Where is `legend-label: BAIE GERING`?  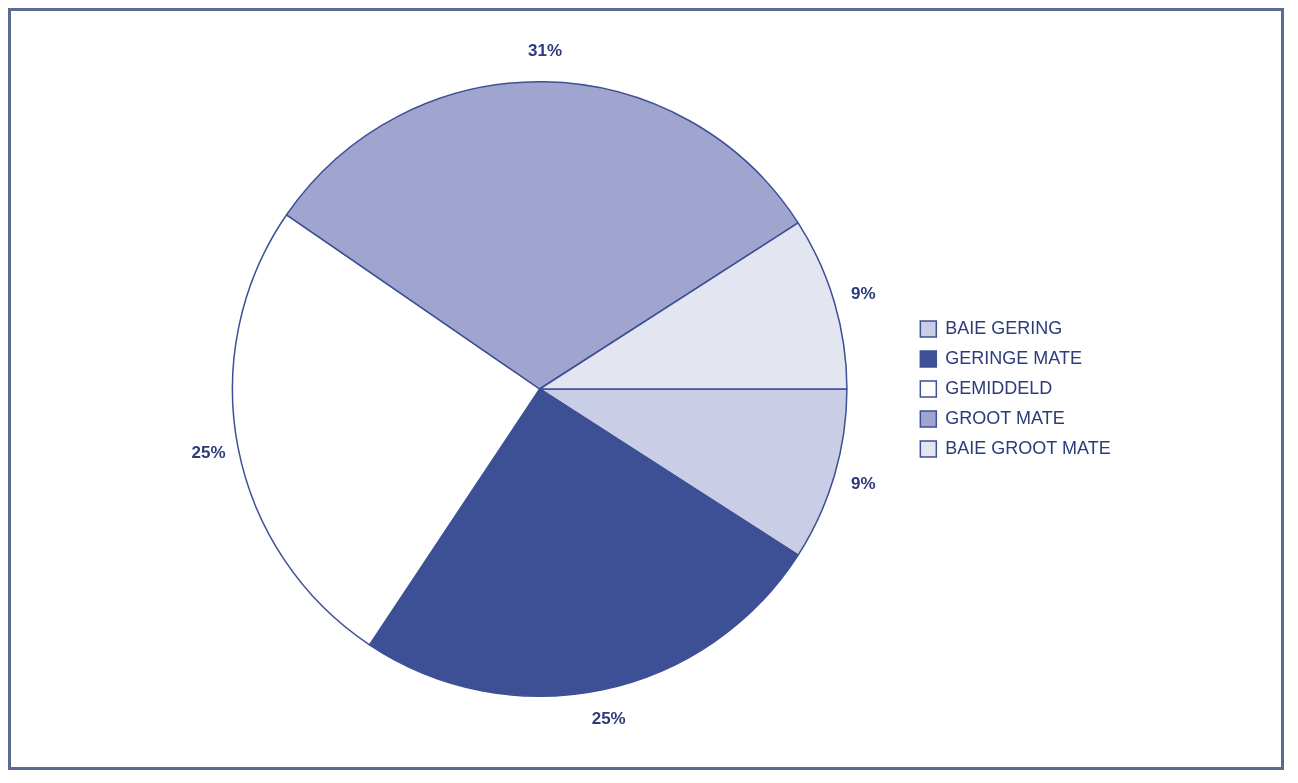
legend-label: BAIE GERING is located at coordinates (1004, 327).